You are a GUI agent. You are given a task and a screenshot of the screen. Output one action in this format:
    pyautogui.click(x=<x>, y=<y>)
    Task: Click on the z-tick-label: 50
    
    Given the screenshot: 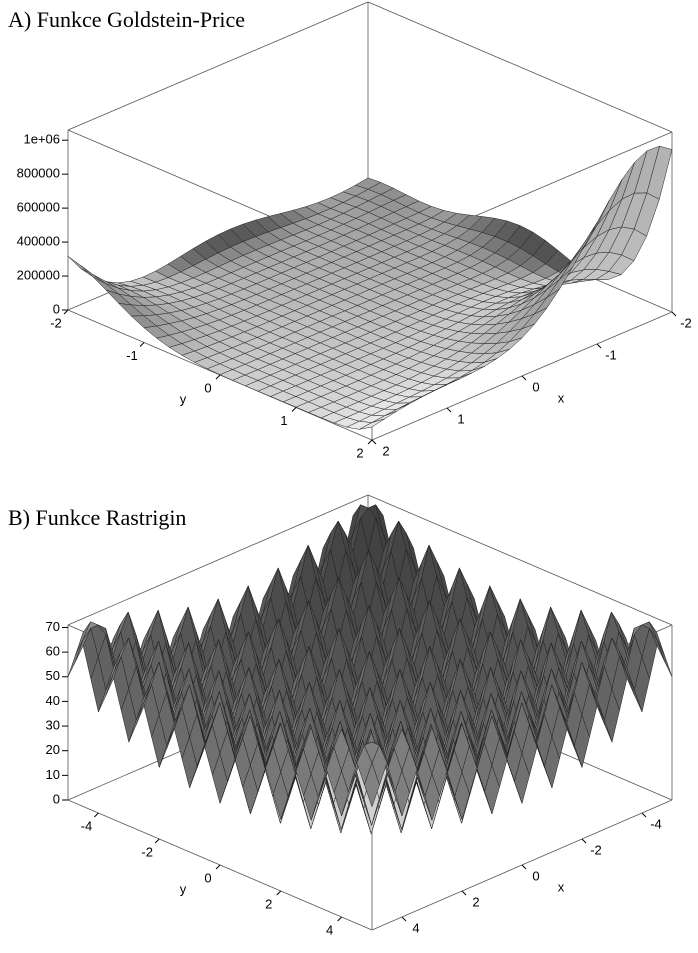 What is the action you would take?
    pyautogui.click(x=53, y=675)
    